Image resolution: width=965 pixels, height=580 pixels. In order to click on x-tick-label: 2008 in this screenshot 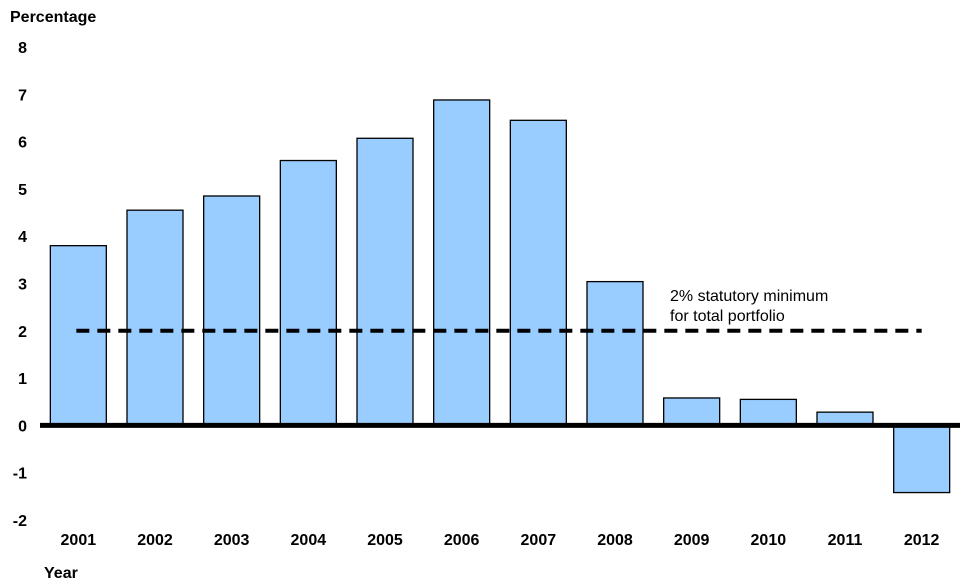, I will do `click(615, 540)`.